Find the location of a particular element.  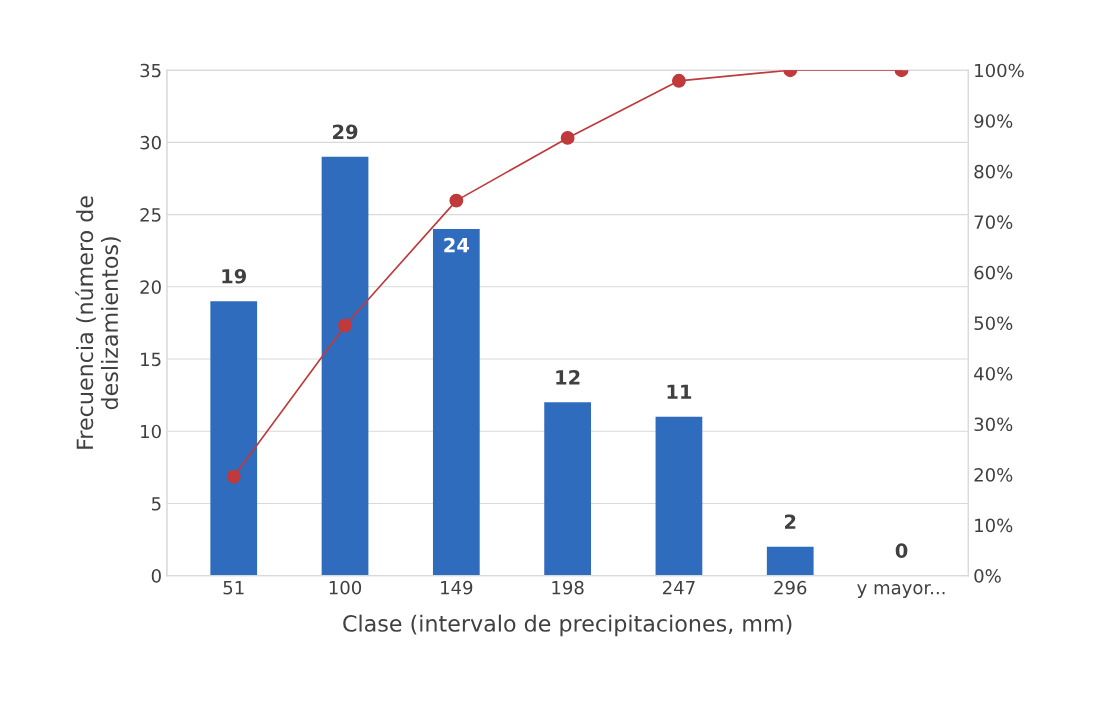

x-tick-label: 198 is located at coordinates (568, 587).